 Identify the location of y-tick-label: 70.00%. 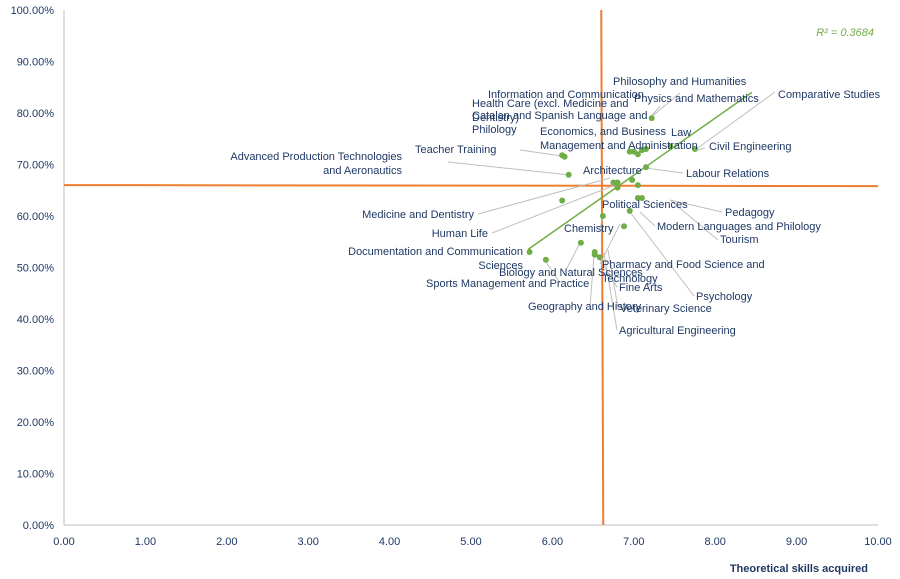
(36, 166).